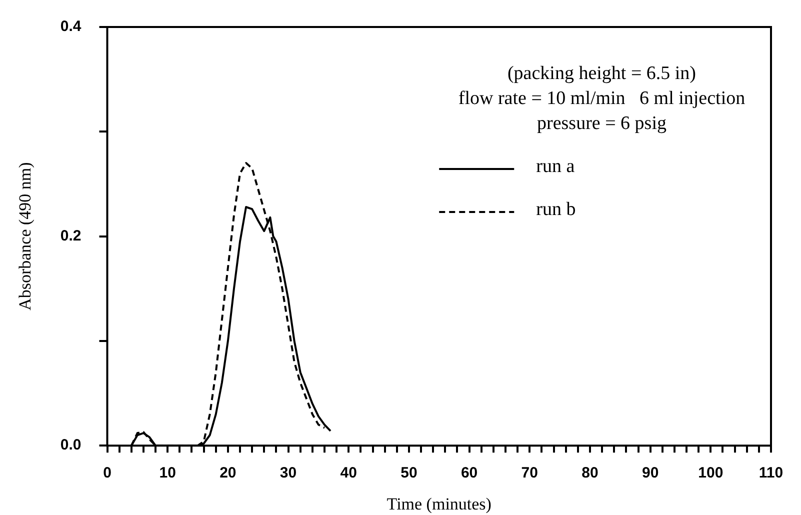 The image size is (801, 515). What do you see at coordinates (556, 209) in the screenshot?
I see `legend-label: run b` at bounding box center [556, 209].